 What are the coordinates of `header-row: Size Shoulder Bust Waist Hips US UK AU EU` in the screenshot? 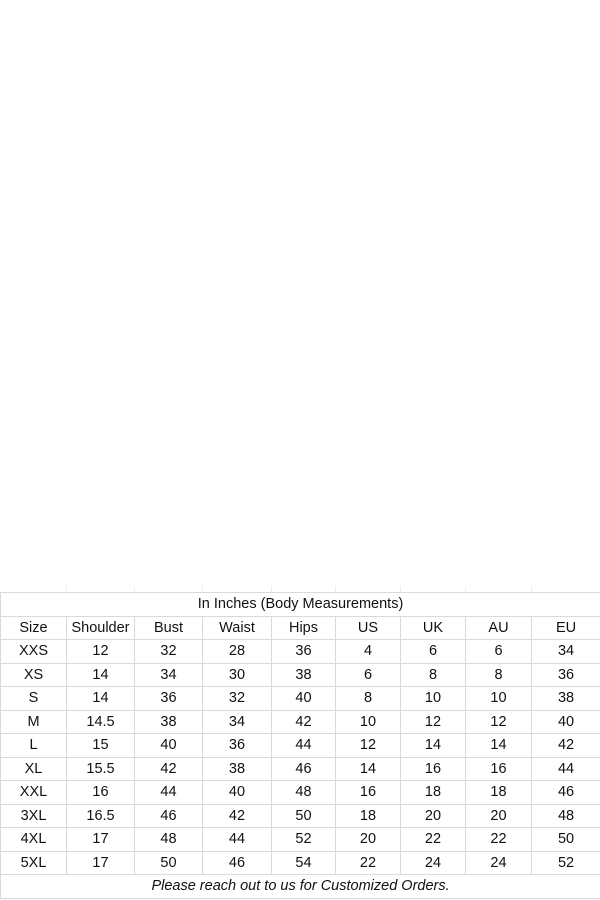 It's located at (300, 627).